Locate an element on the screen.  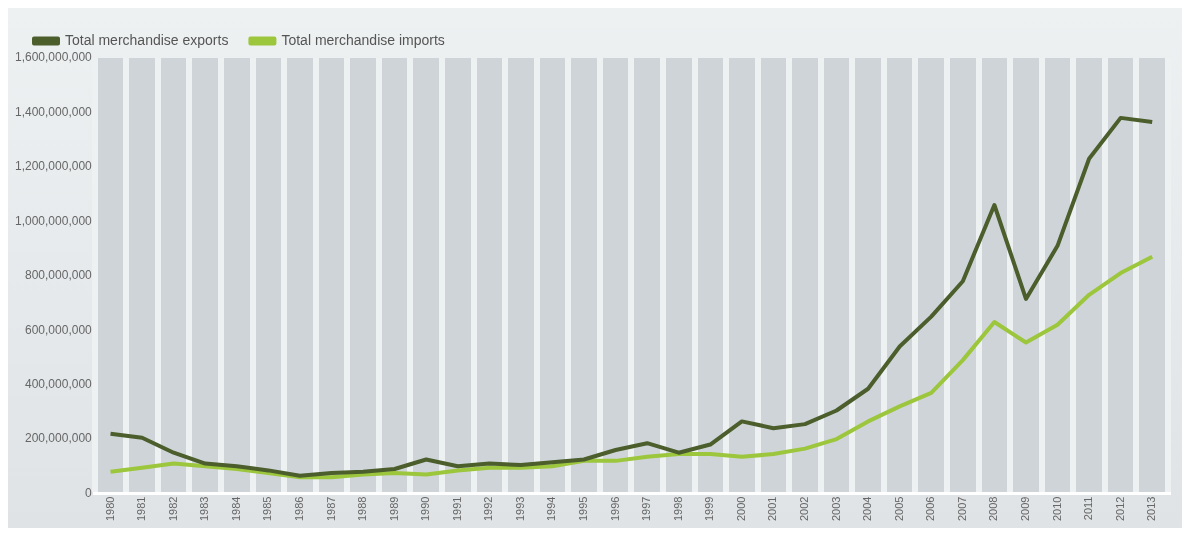
x-tick-label: 1992 is located at coordinates (488, 509).